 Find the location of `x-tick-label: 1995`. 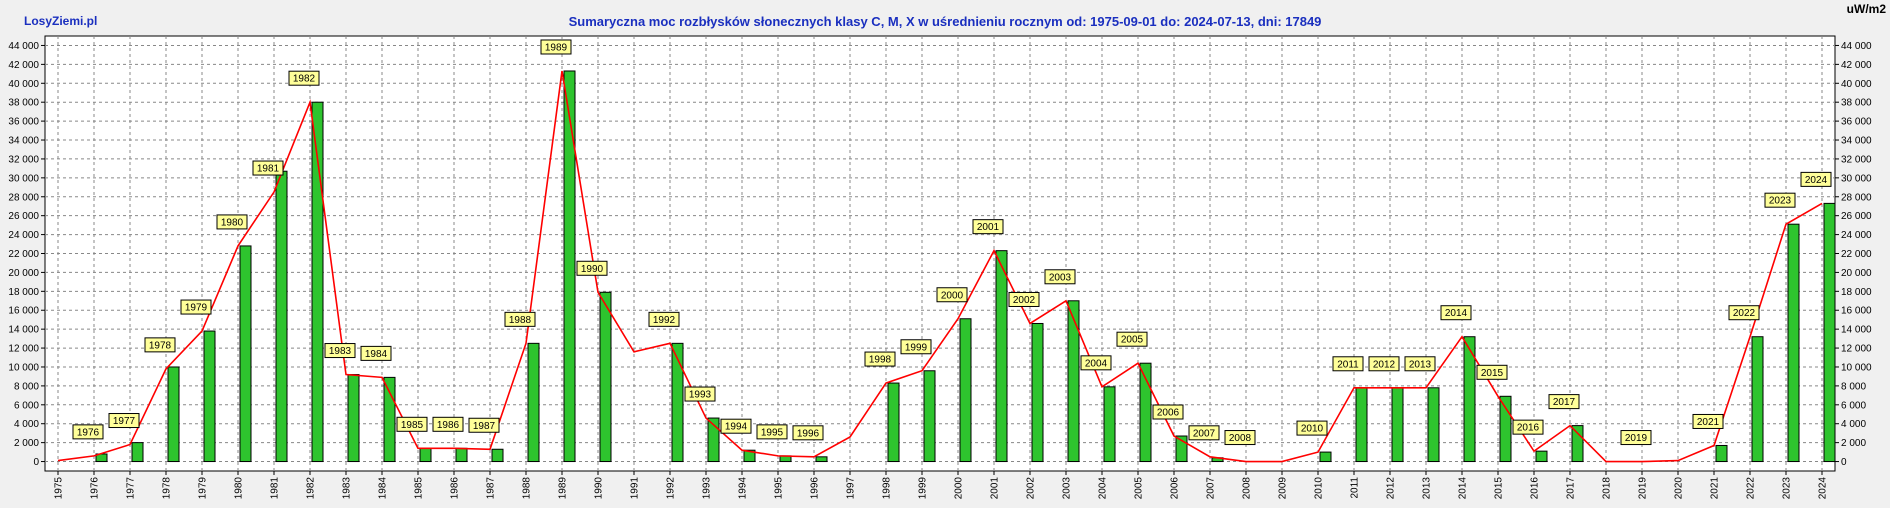

x-tick-label: 1995 is located at coordinates (779, 488).